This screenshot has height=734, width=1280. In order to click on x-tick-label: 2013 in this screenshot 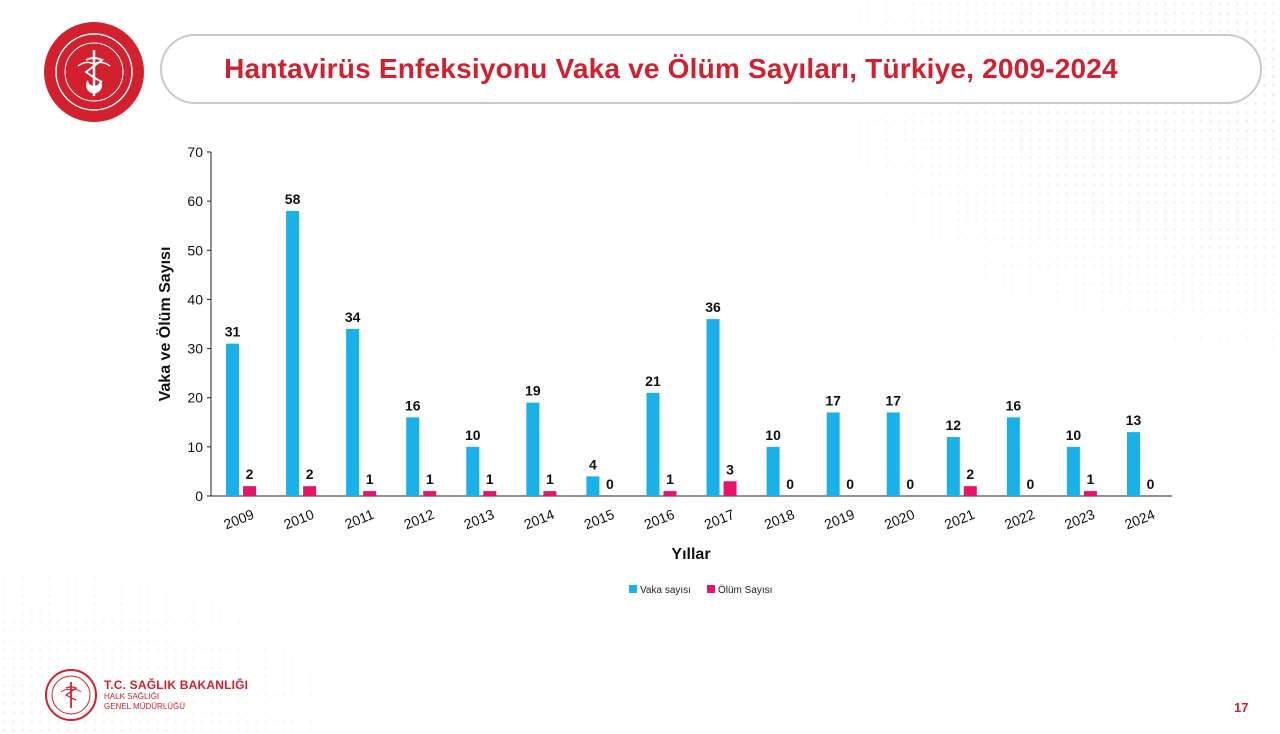, I will do `click(479, 519)`.